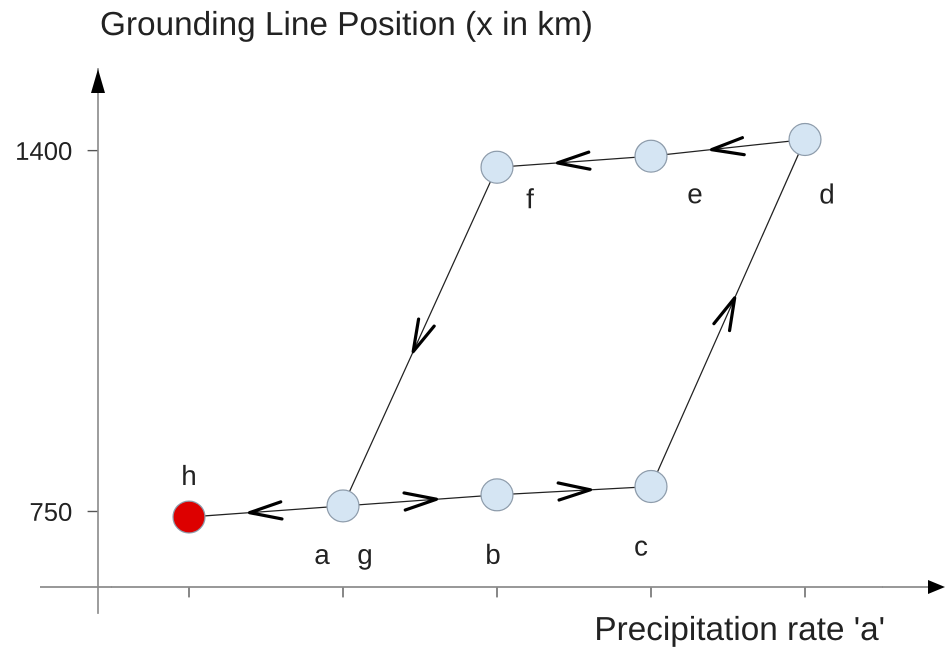  I want to click on data-label: f, so click(530, 198).